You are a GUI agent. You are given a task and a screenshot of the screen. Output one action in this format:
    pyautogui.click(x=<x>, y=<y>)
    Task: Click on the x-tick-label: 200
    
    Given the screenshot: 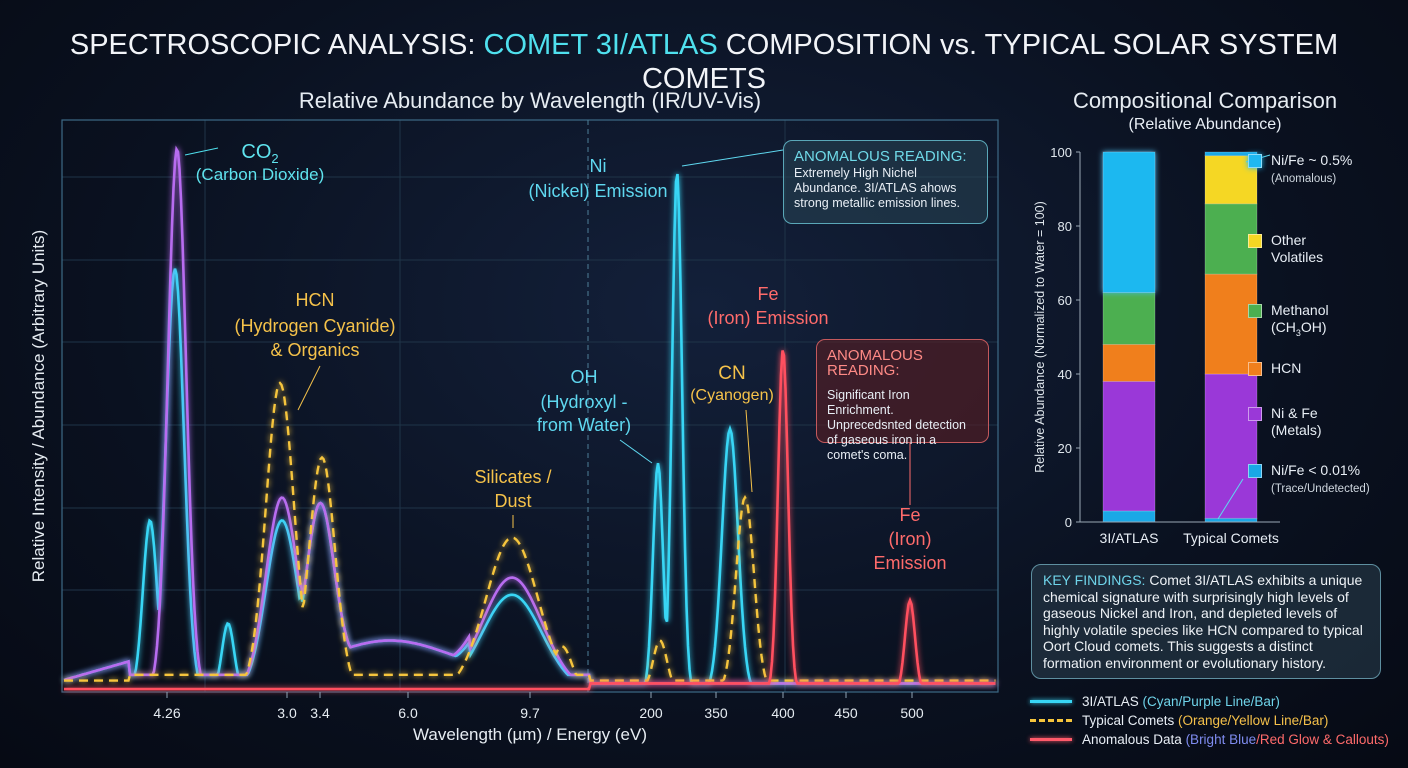 What is the action you would take?
    pyautogui.click(x=651, y=713)
    